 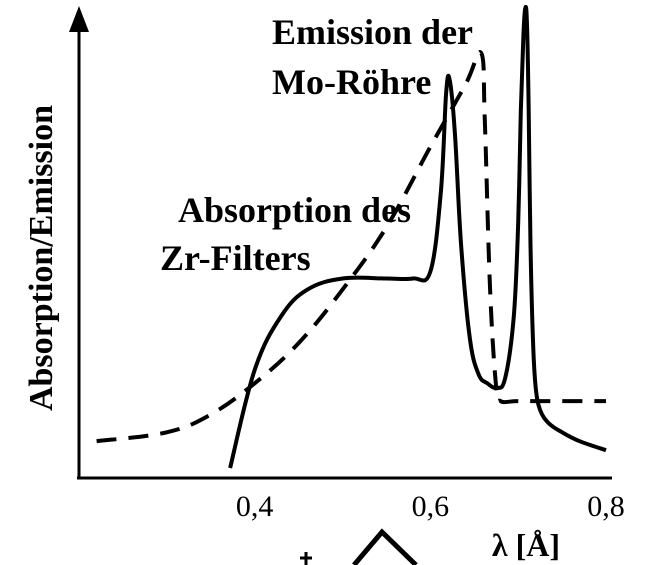 What do you see at coordinates (431, 506) in the screenshot?
I see `x-tick-label: 0,6` at bounding box center [431, 506].